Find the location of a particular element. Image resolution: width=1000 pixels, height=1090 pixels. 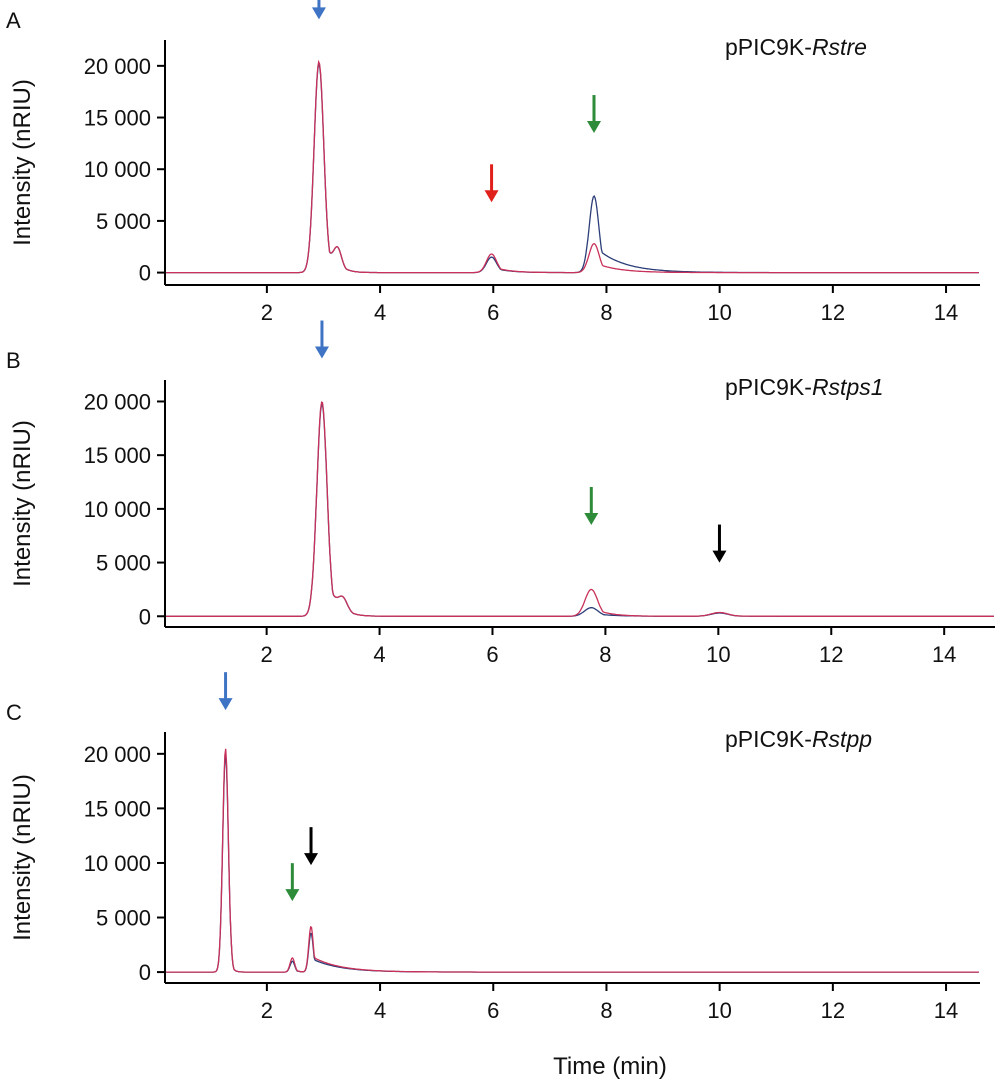

sample-label: pPIC9K-Rstre is located at coordinates (796, 47).